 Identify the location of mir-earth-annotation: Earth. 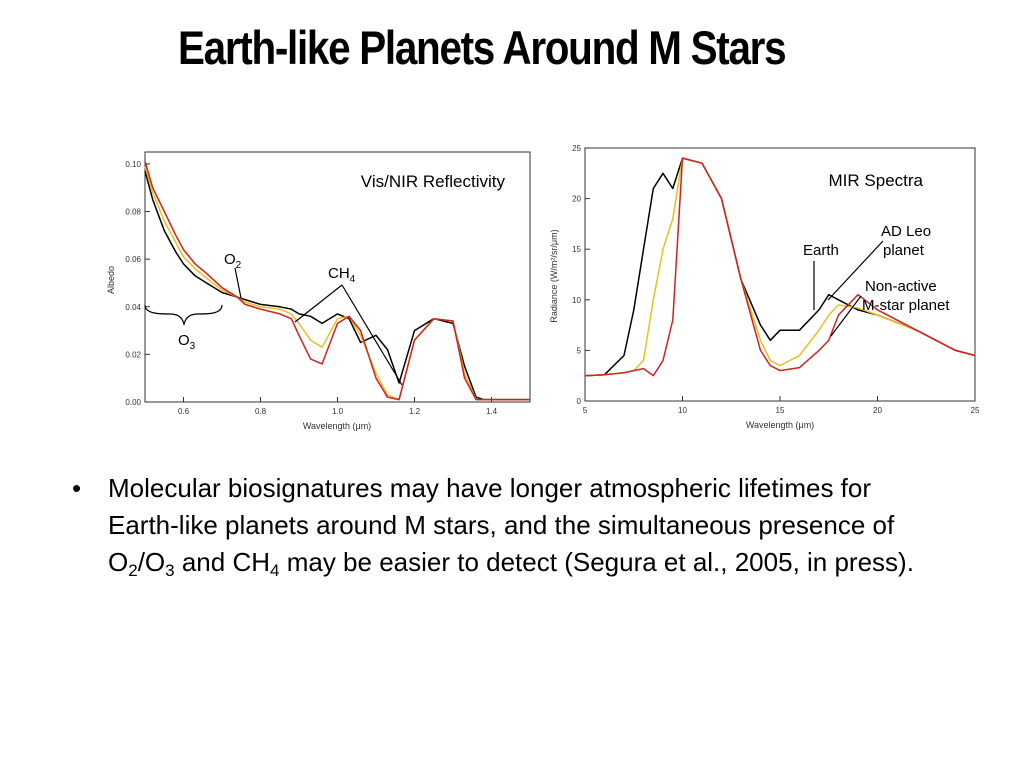
(821, 250).